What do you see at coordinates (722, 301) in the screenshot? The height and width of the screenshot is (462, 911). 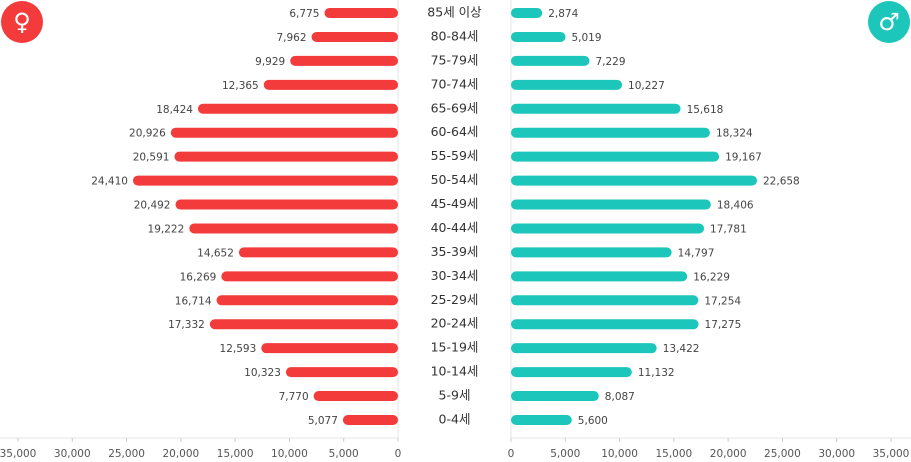 I see `value-label: 17,254` at bounding box center [722, 301].